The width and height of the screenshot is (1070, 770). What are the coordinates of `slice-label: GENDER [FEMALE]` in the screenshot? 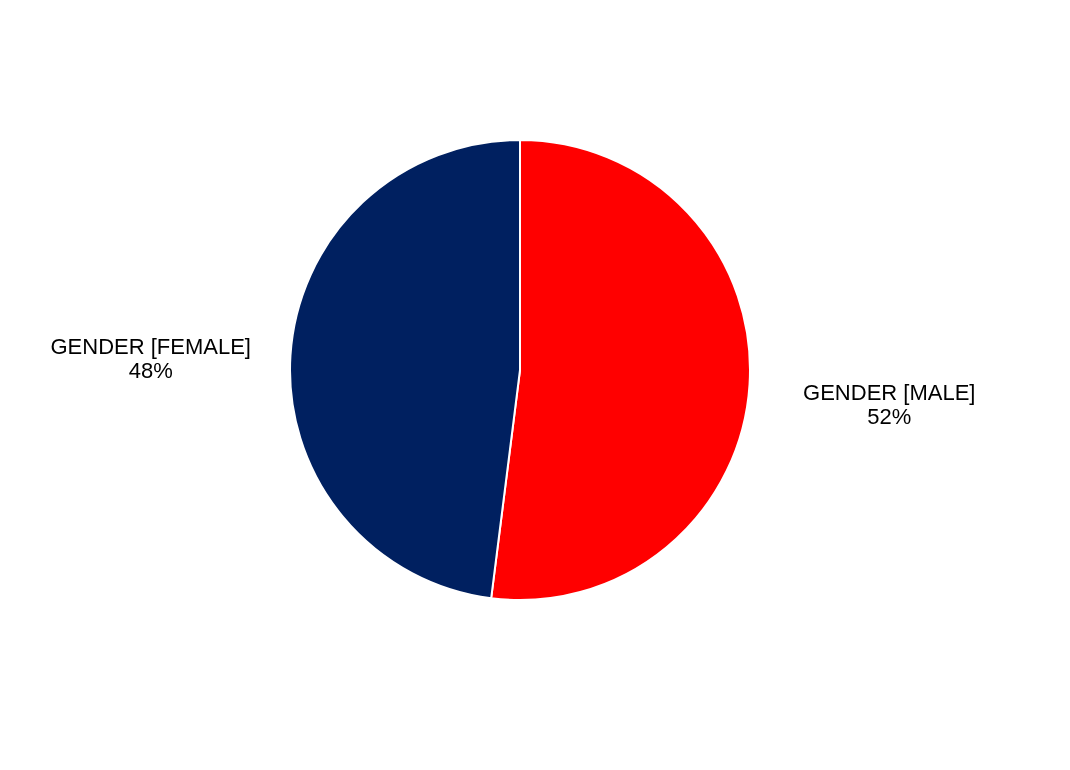 It's located at (150, 346).